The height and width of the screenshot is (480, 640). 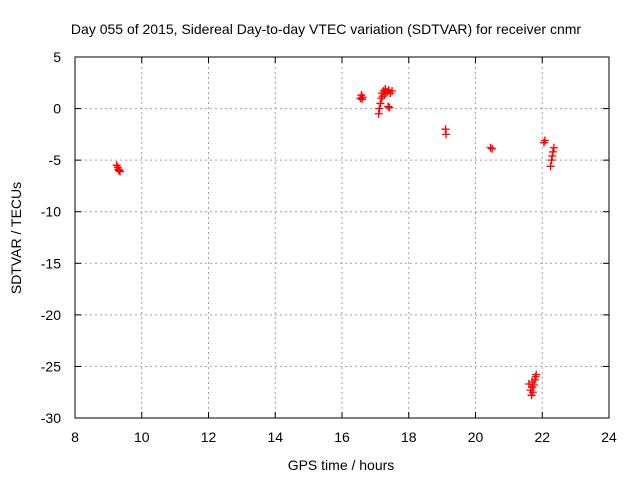 What do you see at coordinates (142, 437) in the screenshot?
I see `x-tick-label: 10` at bounding box center [142, 437].